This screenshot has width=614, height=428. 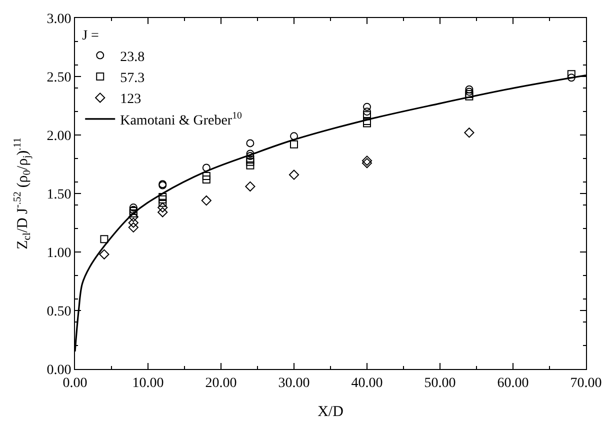 What do you see at coordinates (59, 194) in the screenshot?
I see `y-tick-label: 1.50` at bounding box center [59, 194].